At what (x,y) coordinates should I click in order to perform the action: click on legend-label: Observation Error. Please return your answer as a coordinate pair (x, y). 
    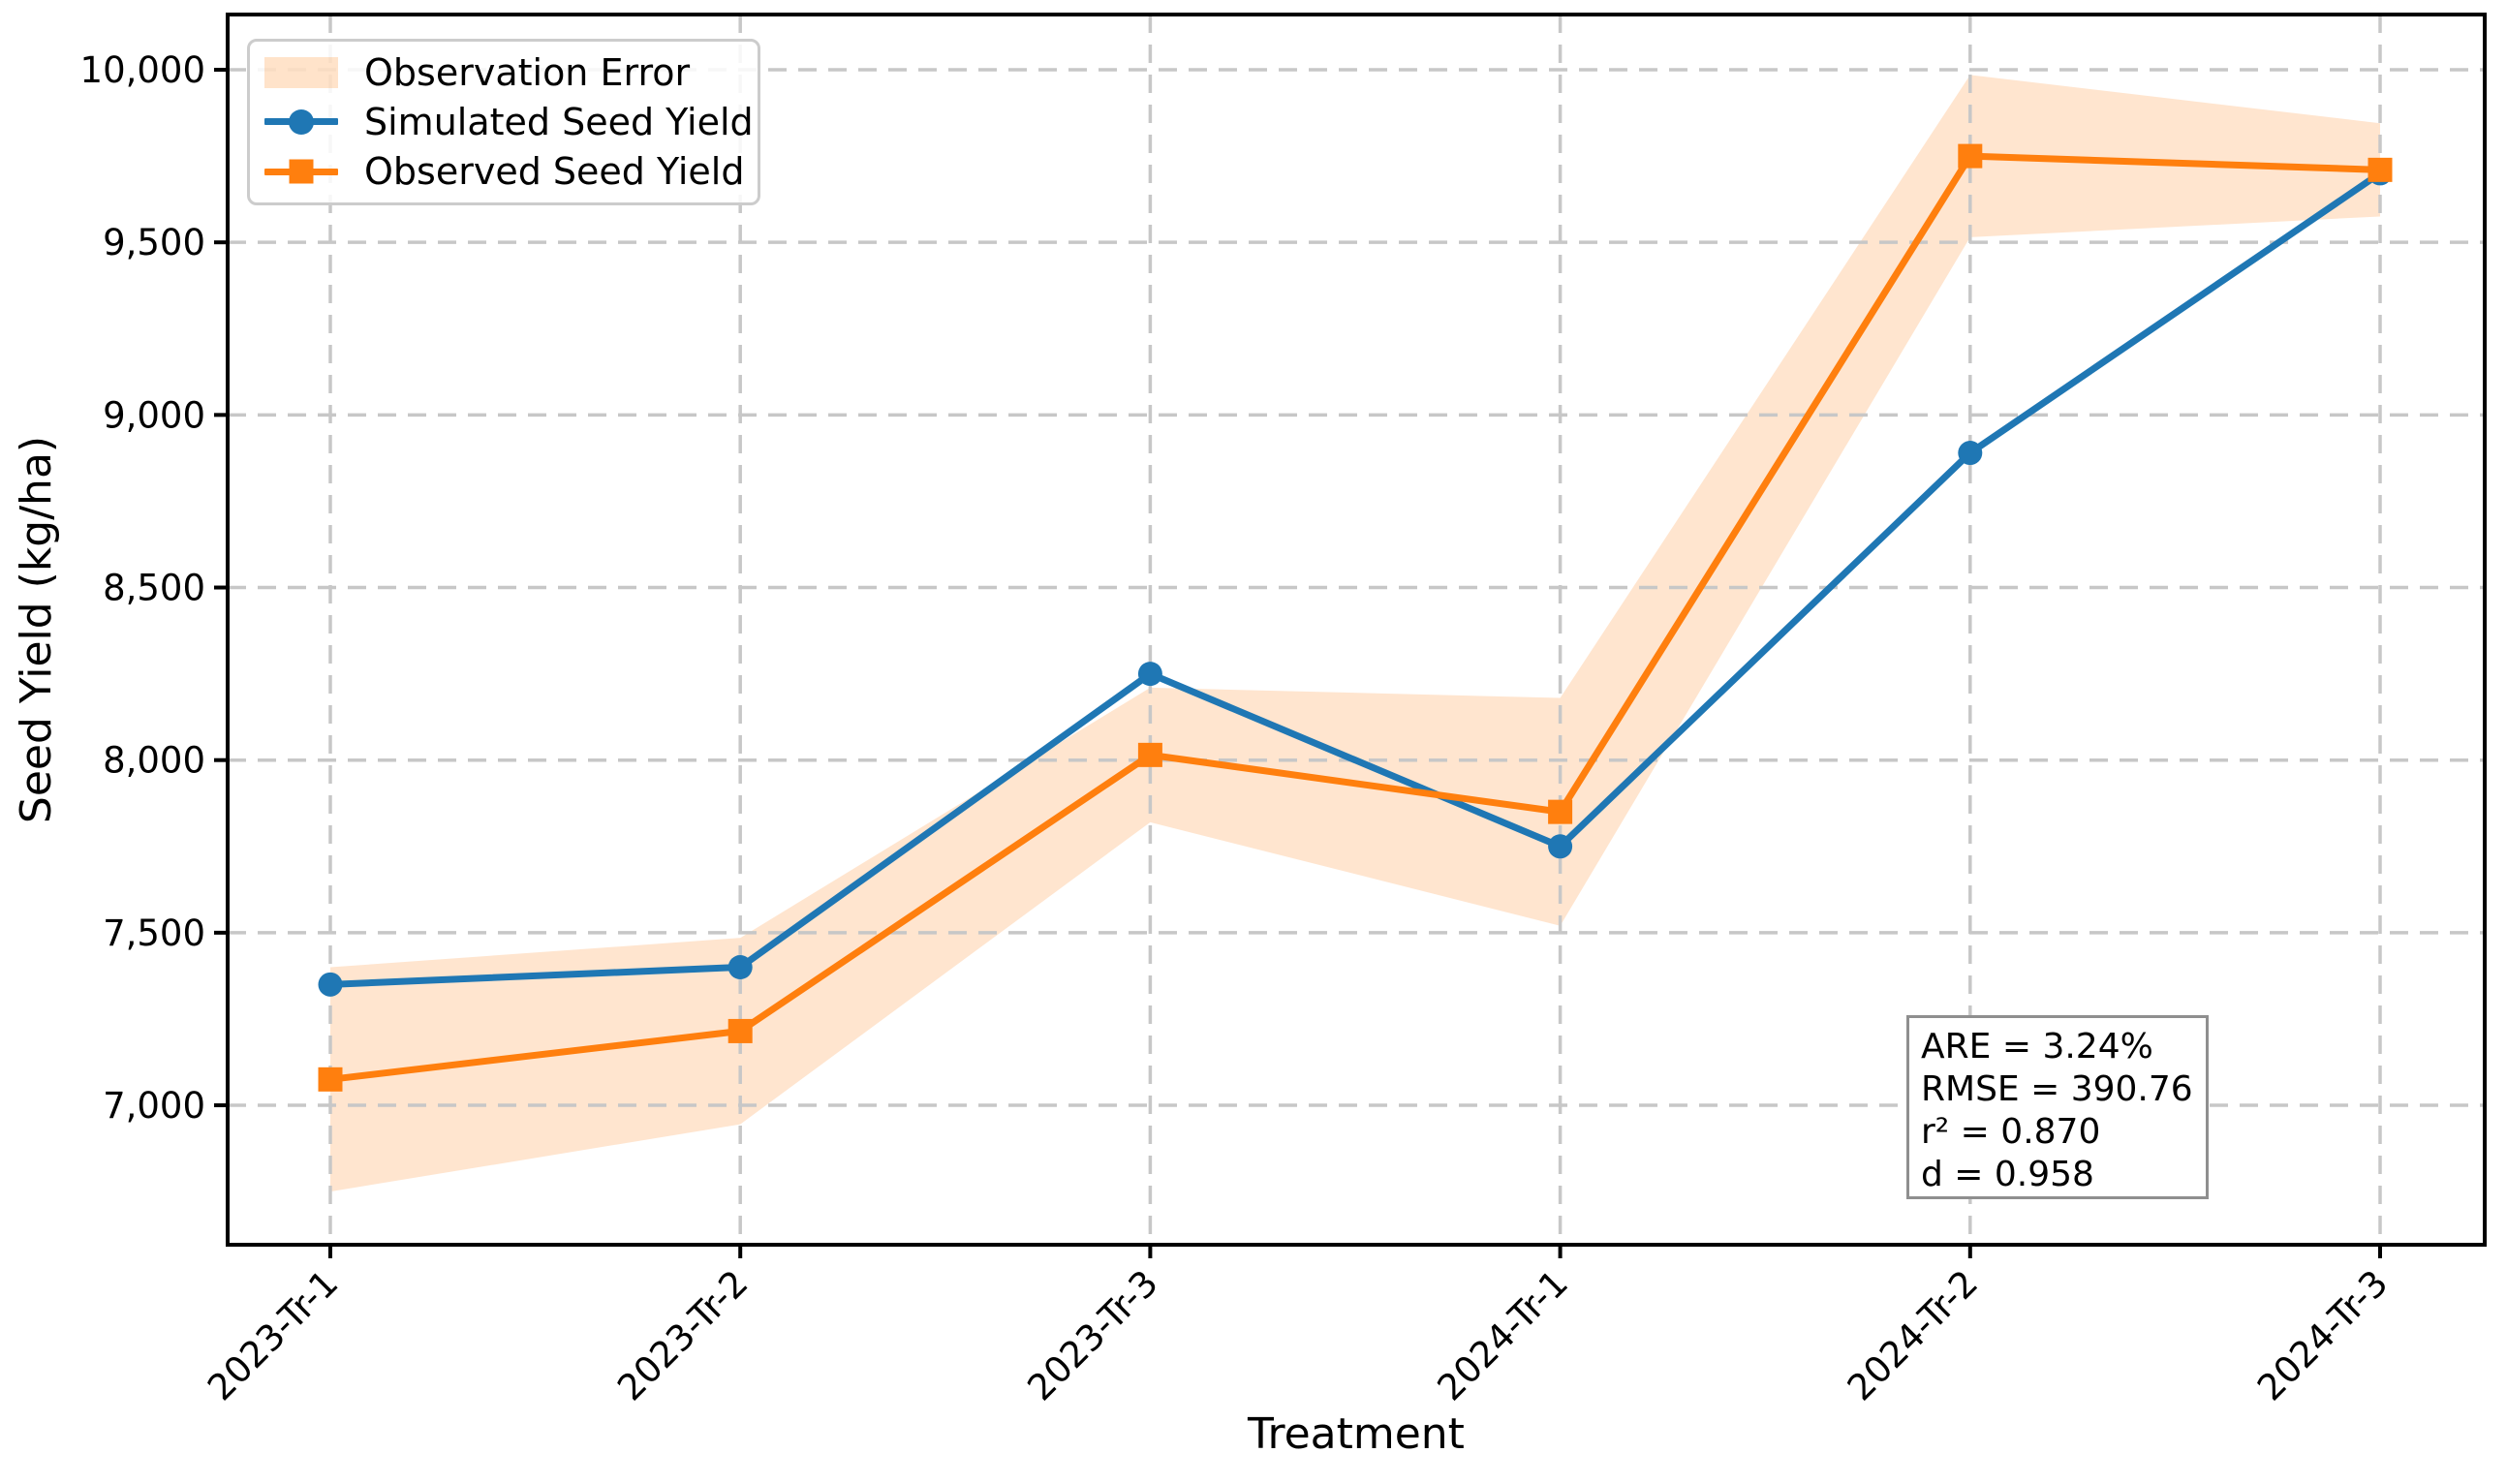
    Looking at the image, I should click on (527, 72).